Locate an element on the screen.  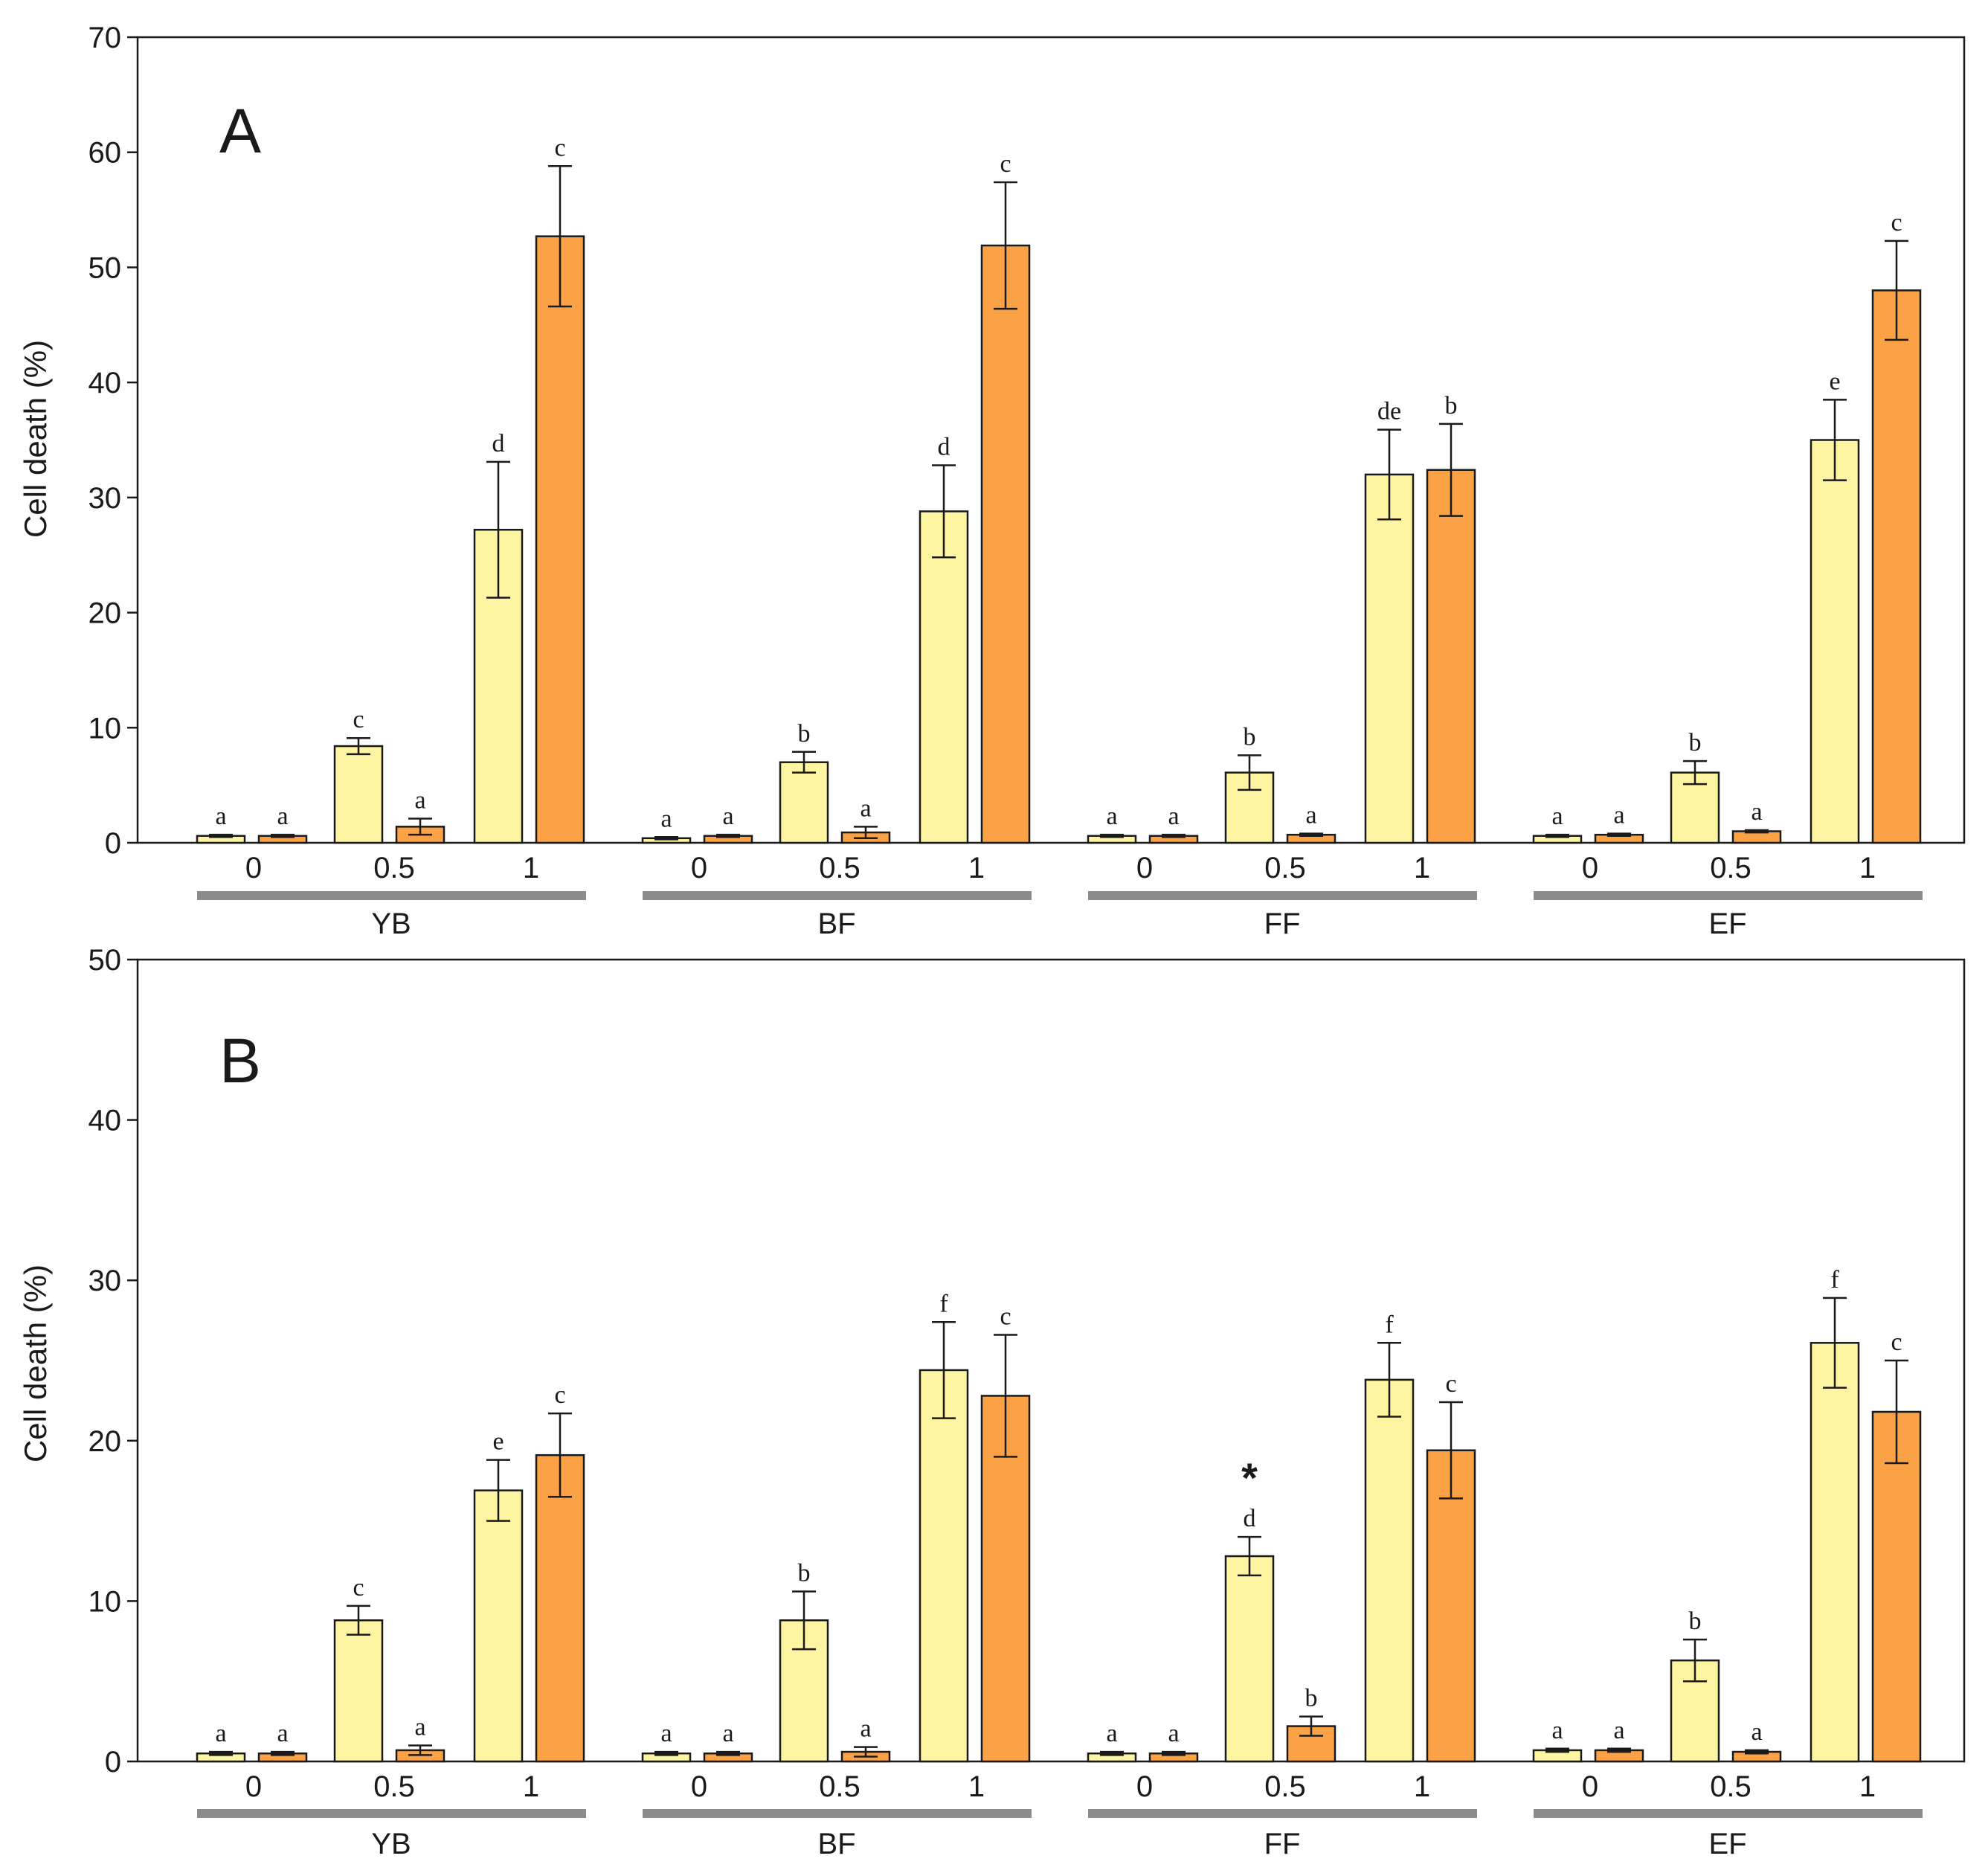
bar-ff-dose-1-s1 is located at coordinates (1249, 1659).